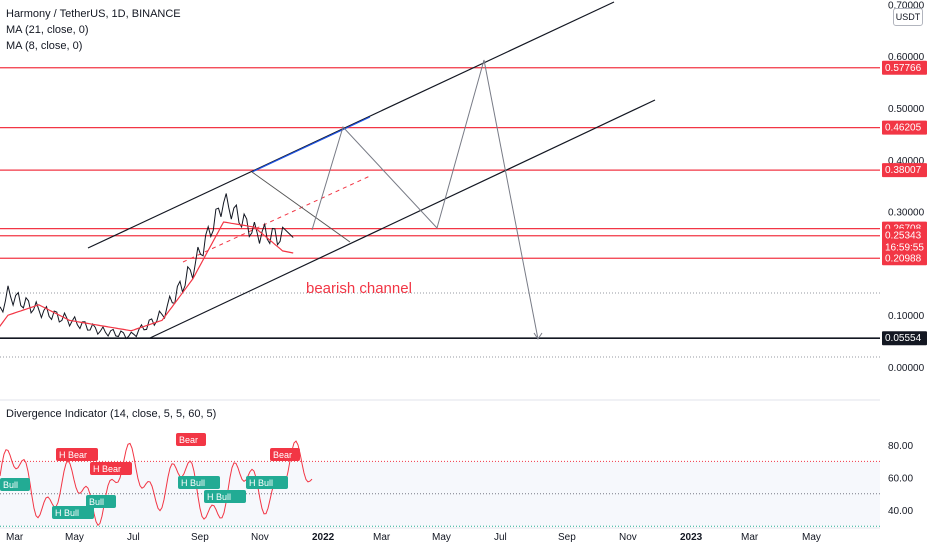  Describe the element at coordinates (311, 144) in the screenshot. I see `channel-top-segment` at that location.